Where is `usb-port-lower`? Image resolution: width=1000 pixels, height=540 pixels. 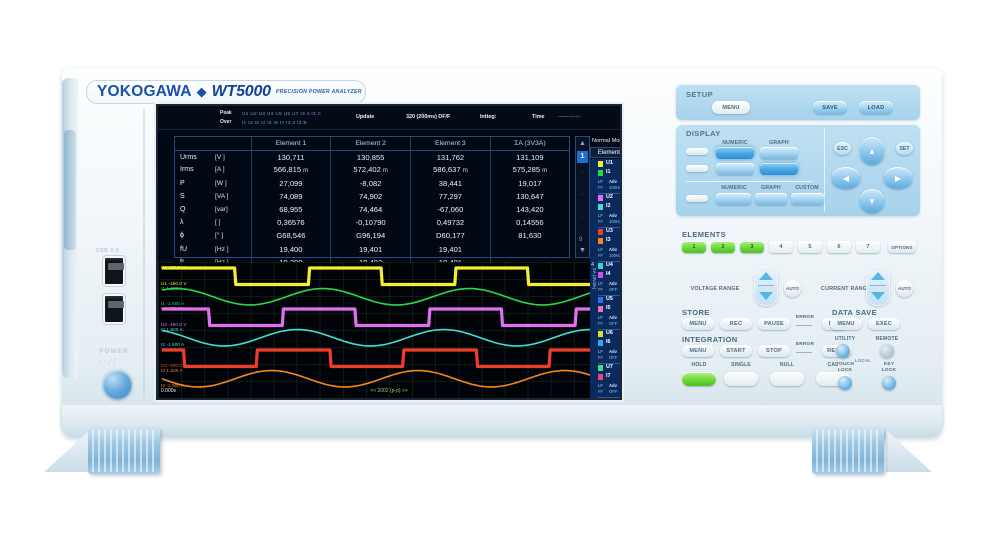 usb-port-lower is located at coordinates (114, 309).